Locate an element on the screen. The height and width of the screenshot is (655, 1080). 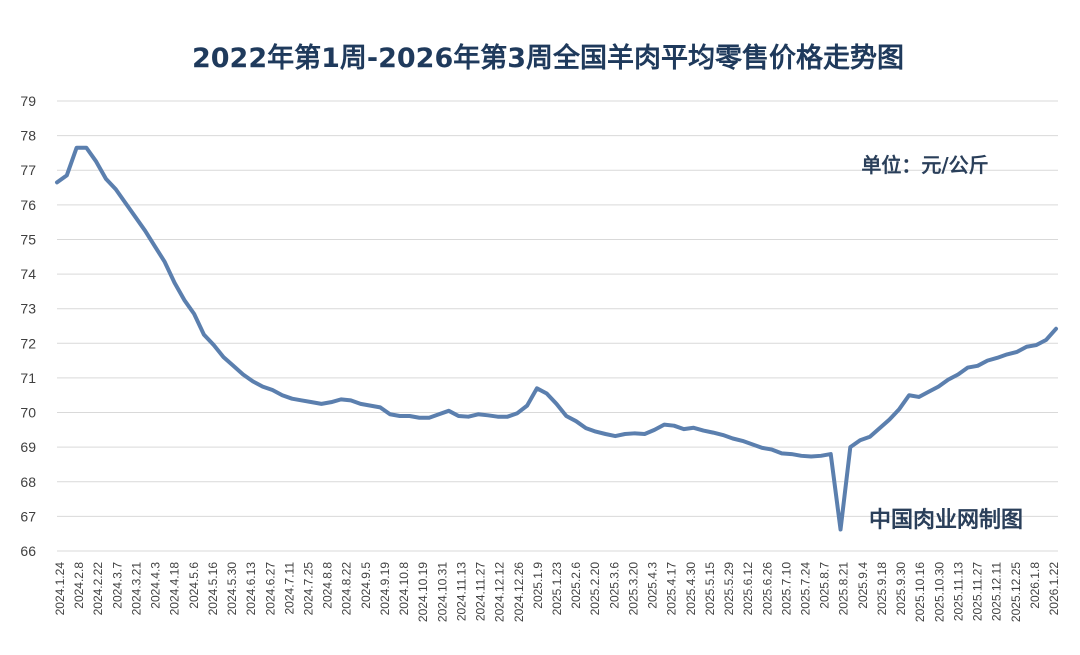
y-axis-ticks: 79 78 77 76 75 74 73 72 71 70 69 68 67 66 is located at coordinates (28, 326).